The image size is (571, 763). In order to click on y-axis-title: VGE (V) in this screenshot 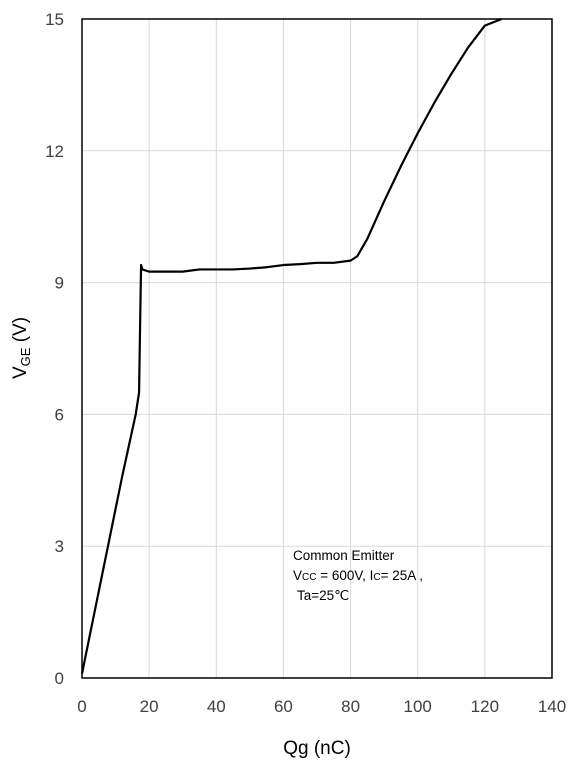, I will do `click(21, 348)`.